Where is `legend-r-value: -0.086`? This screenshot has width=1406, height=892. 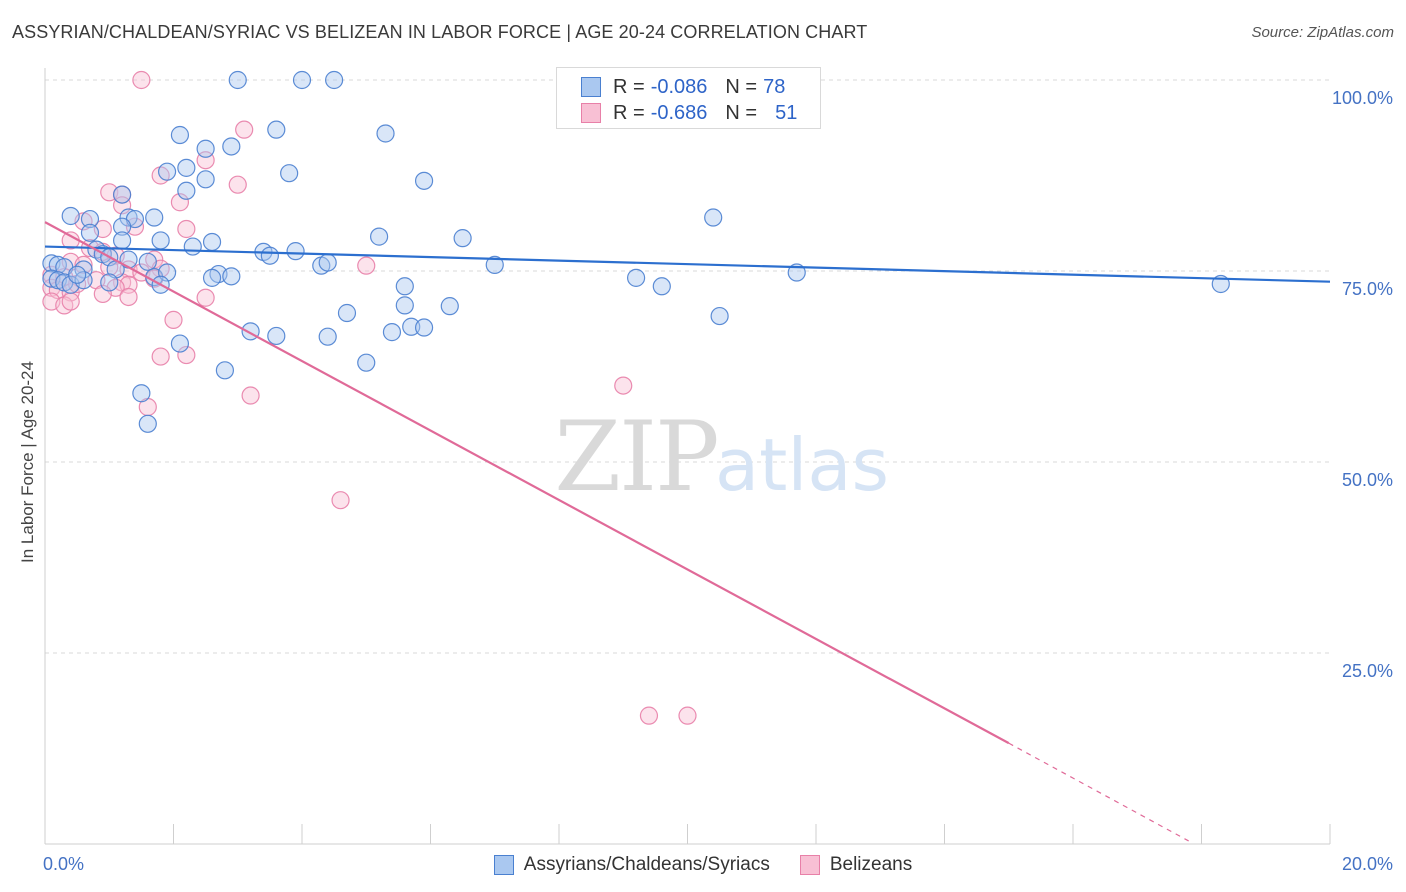
legend-r-value: -0.086 is located at coordinates (679, 86).